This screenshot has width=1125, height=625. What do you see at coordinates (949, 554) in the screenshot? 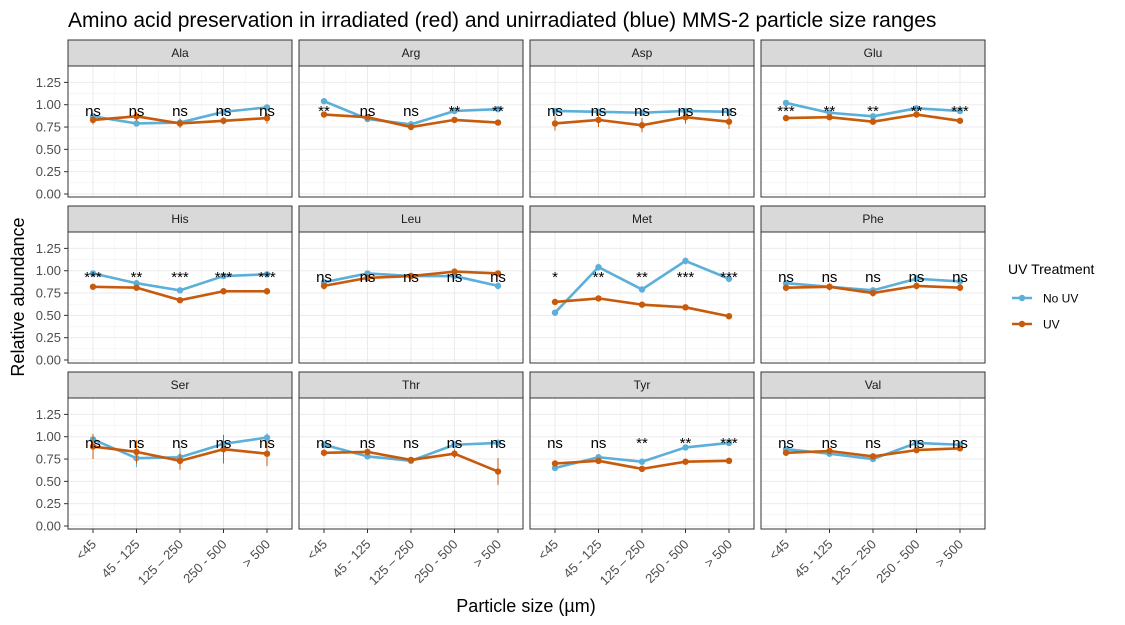
I see `x-tick-label: > 500` at bounding box center [949, 554].